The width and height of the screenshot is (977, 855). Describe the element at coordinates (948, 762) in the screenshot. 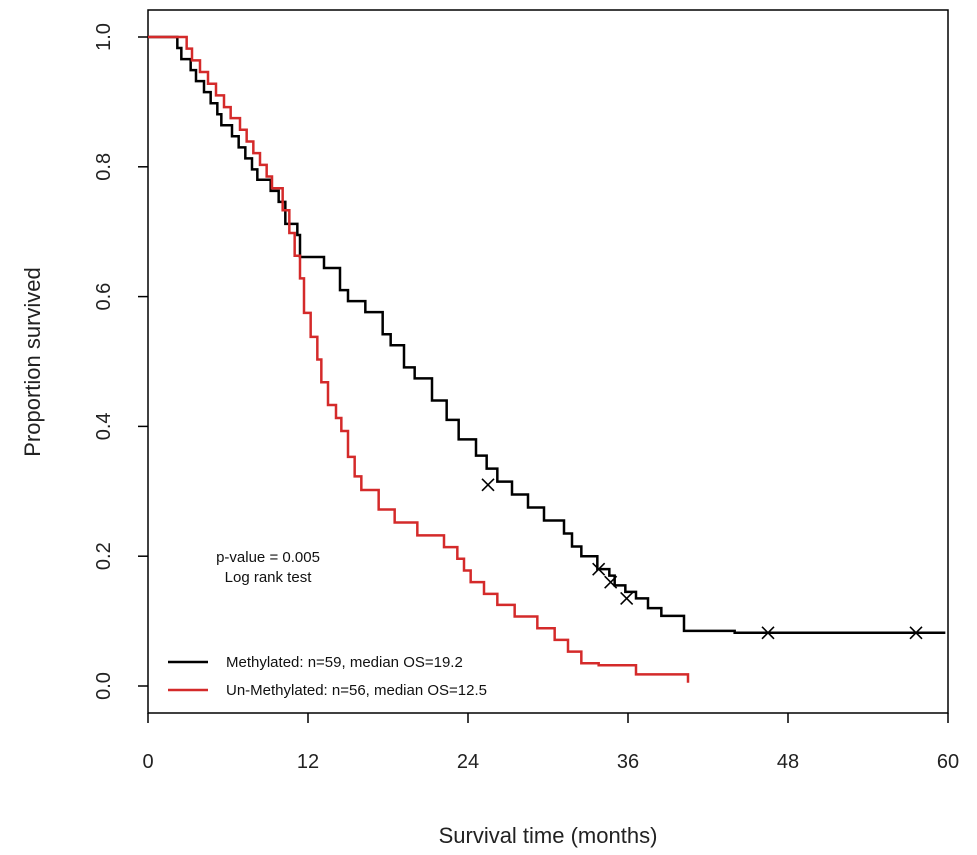

I see `x-tick-label: 60` at that location.